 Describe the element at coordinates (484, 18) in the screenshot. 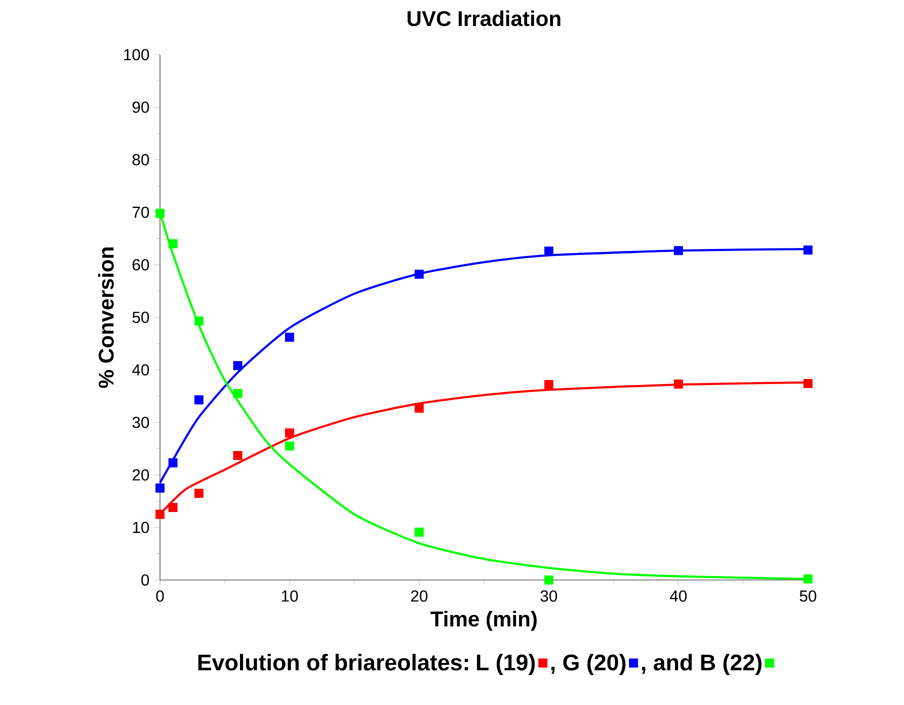

I see `chart-title: UVC Irradiation` at that location.